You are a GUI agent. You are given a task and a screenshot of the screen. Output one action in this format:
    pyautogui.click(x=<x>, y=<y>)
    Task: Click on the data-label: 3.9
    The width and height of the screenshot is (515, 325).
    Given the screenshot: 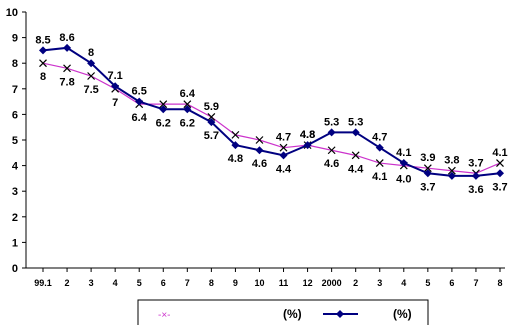 What is the action you would take?
    pyautogui.click(x=427, y=158)
    